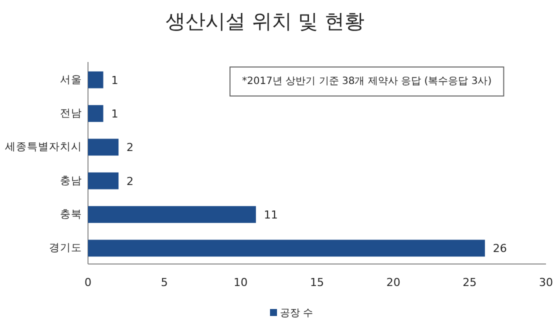 This screenshot has width=560, height=327. I want to click on y-tick-label: 경기도, so click(65, 248).